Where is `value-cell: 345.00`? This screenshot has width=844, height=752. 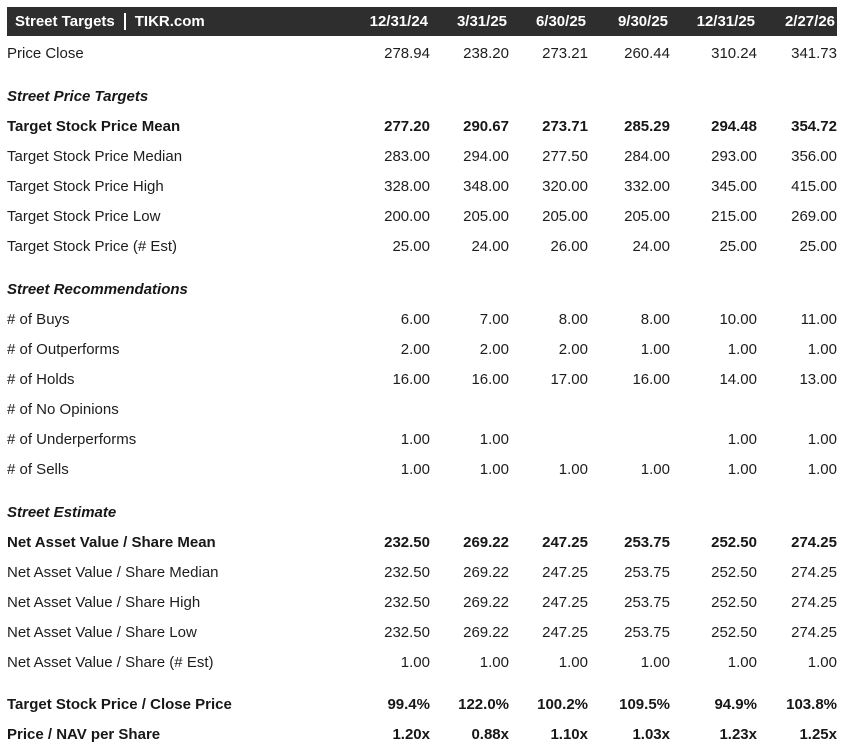
value-cell: 345.00 is located at coordinates (734, 186).